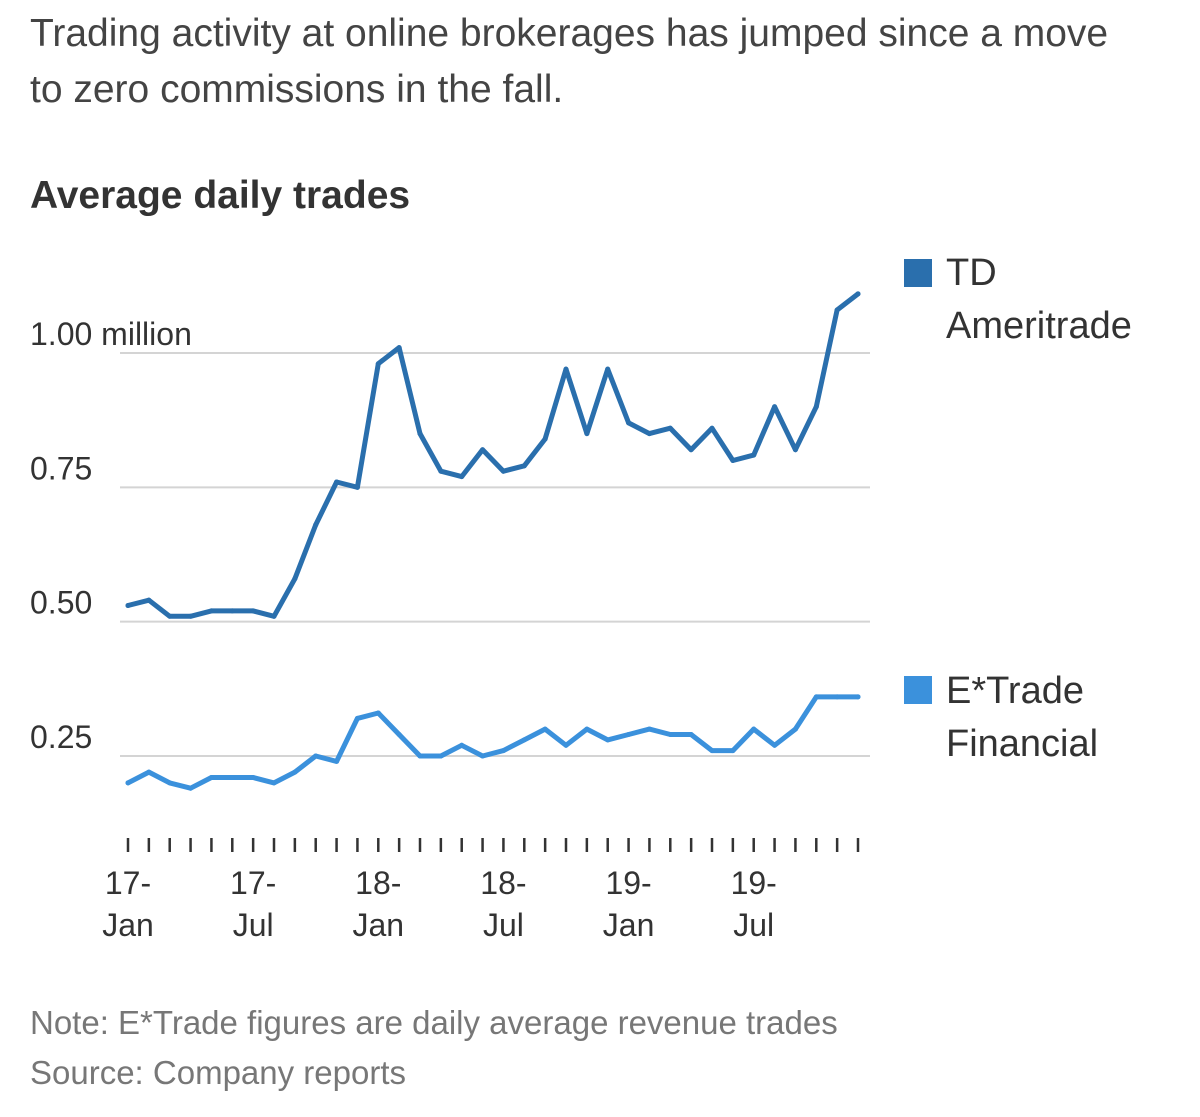 The width and height of the screenshot is (1200, 1117). I want to click on legend-label: E*Trade, so click(1015, 691).